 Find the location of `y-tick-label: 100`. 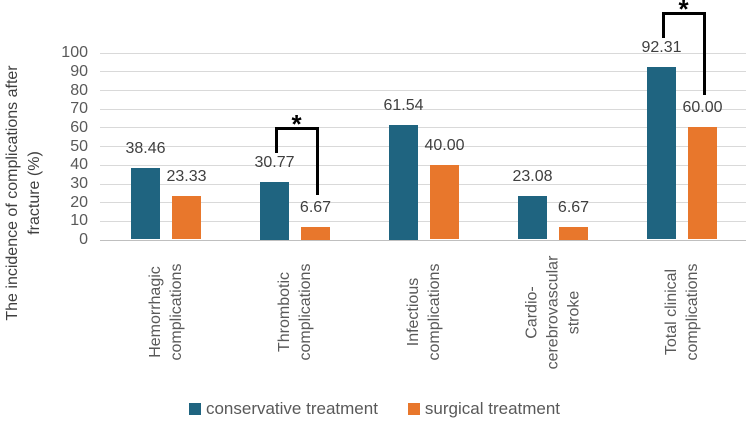

y-tick-label: 100 is located at coordinates (74, 53).